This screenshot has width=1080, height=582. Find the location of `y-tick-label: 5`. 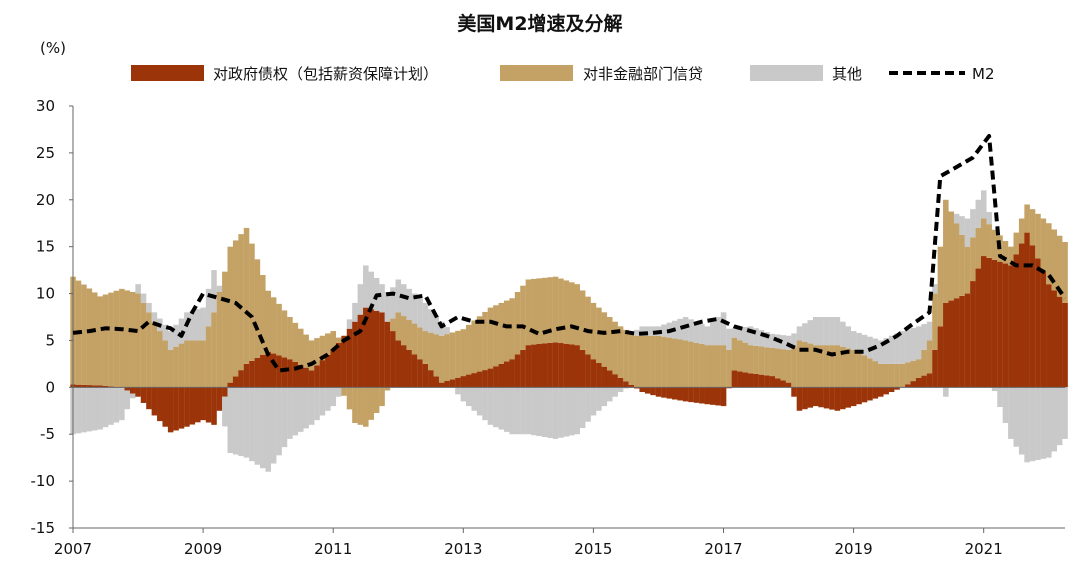

y-tick-label: 5 is located at coordinates (50, 340).